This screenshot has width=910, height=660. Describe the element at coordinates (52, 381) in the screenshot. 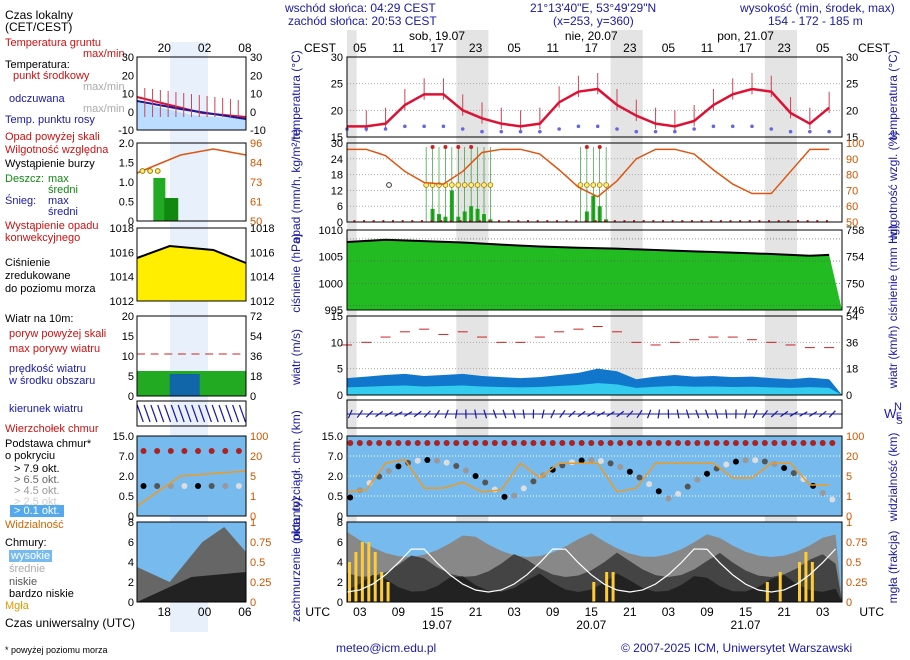

I see `legend-wind-speed2: w środku obszaru` at that location.